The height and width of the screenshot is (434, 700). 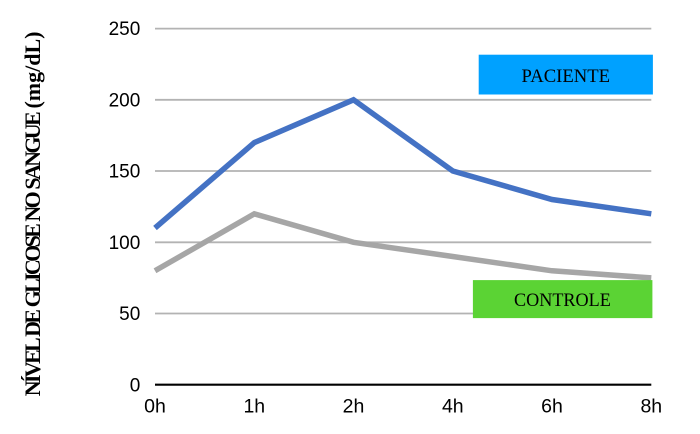 I want to click on svg-text: 2h, so click(x=354, y=407).